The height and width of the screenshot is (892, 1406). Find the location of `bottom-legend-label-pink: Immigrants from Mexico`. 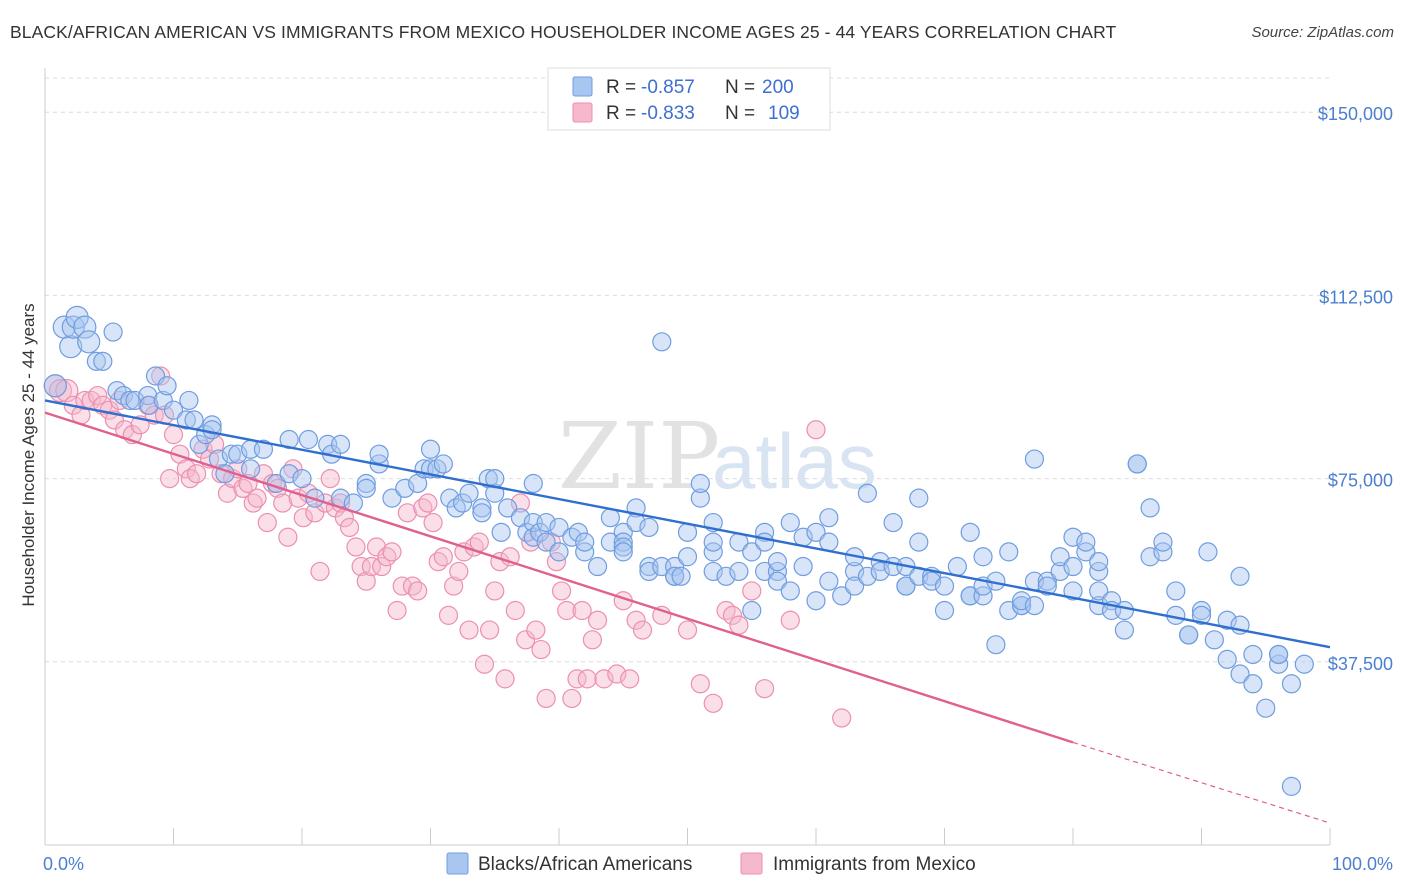

bottom-legend-label-pink: Immigrants from Mexico is located at coordinates (874, 864).